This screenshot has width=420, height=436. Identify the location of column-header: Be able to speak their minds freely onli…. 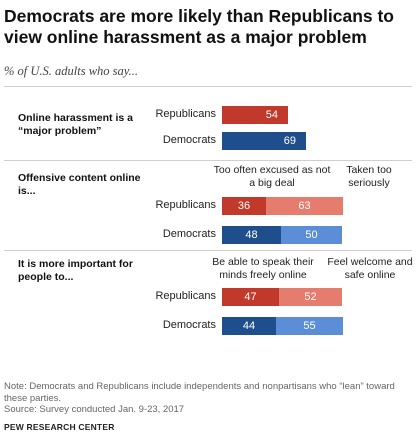
(263, 268).